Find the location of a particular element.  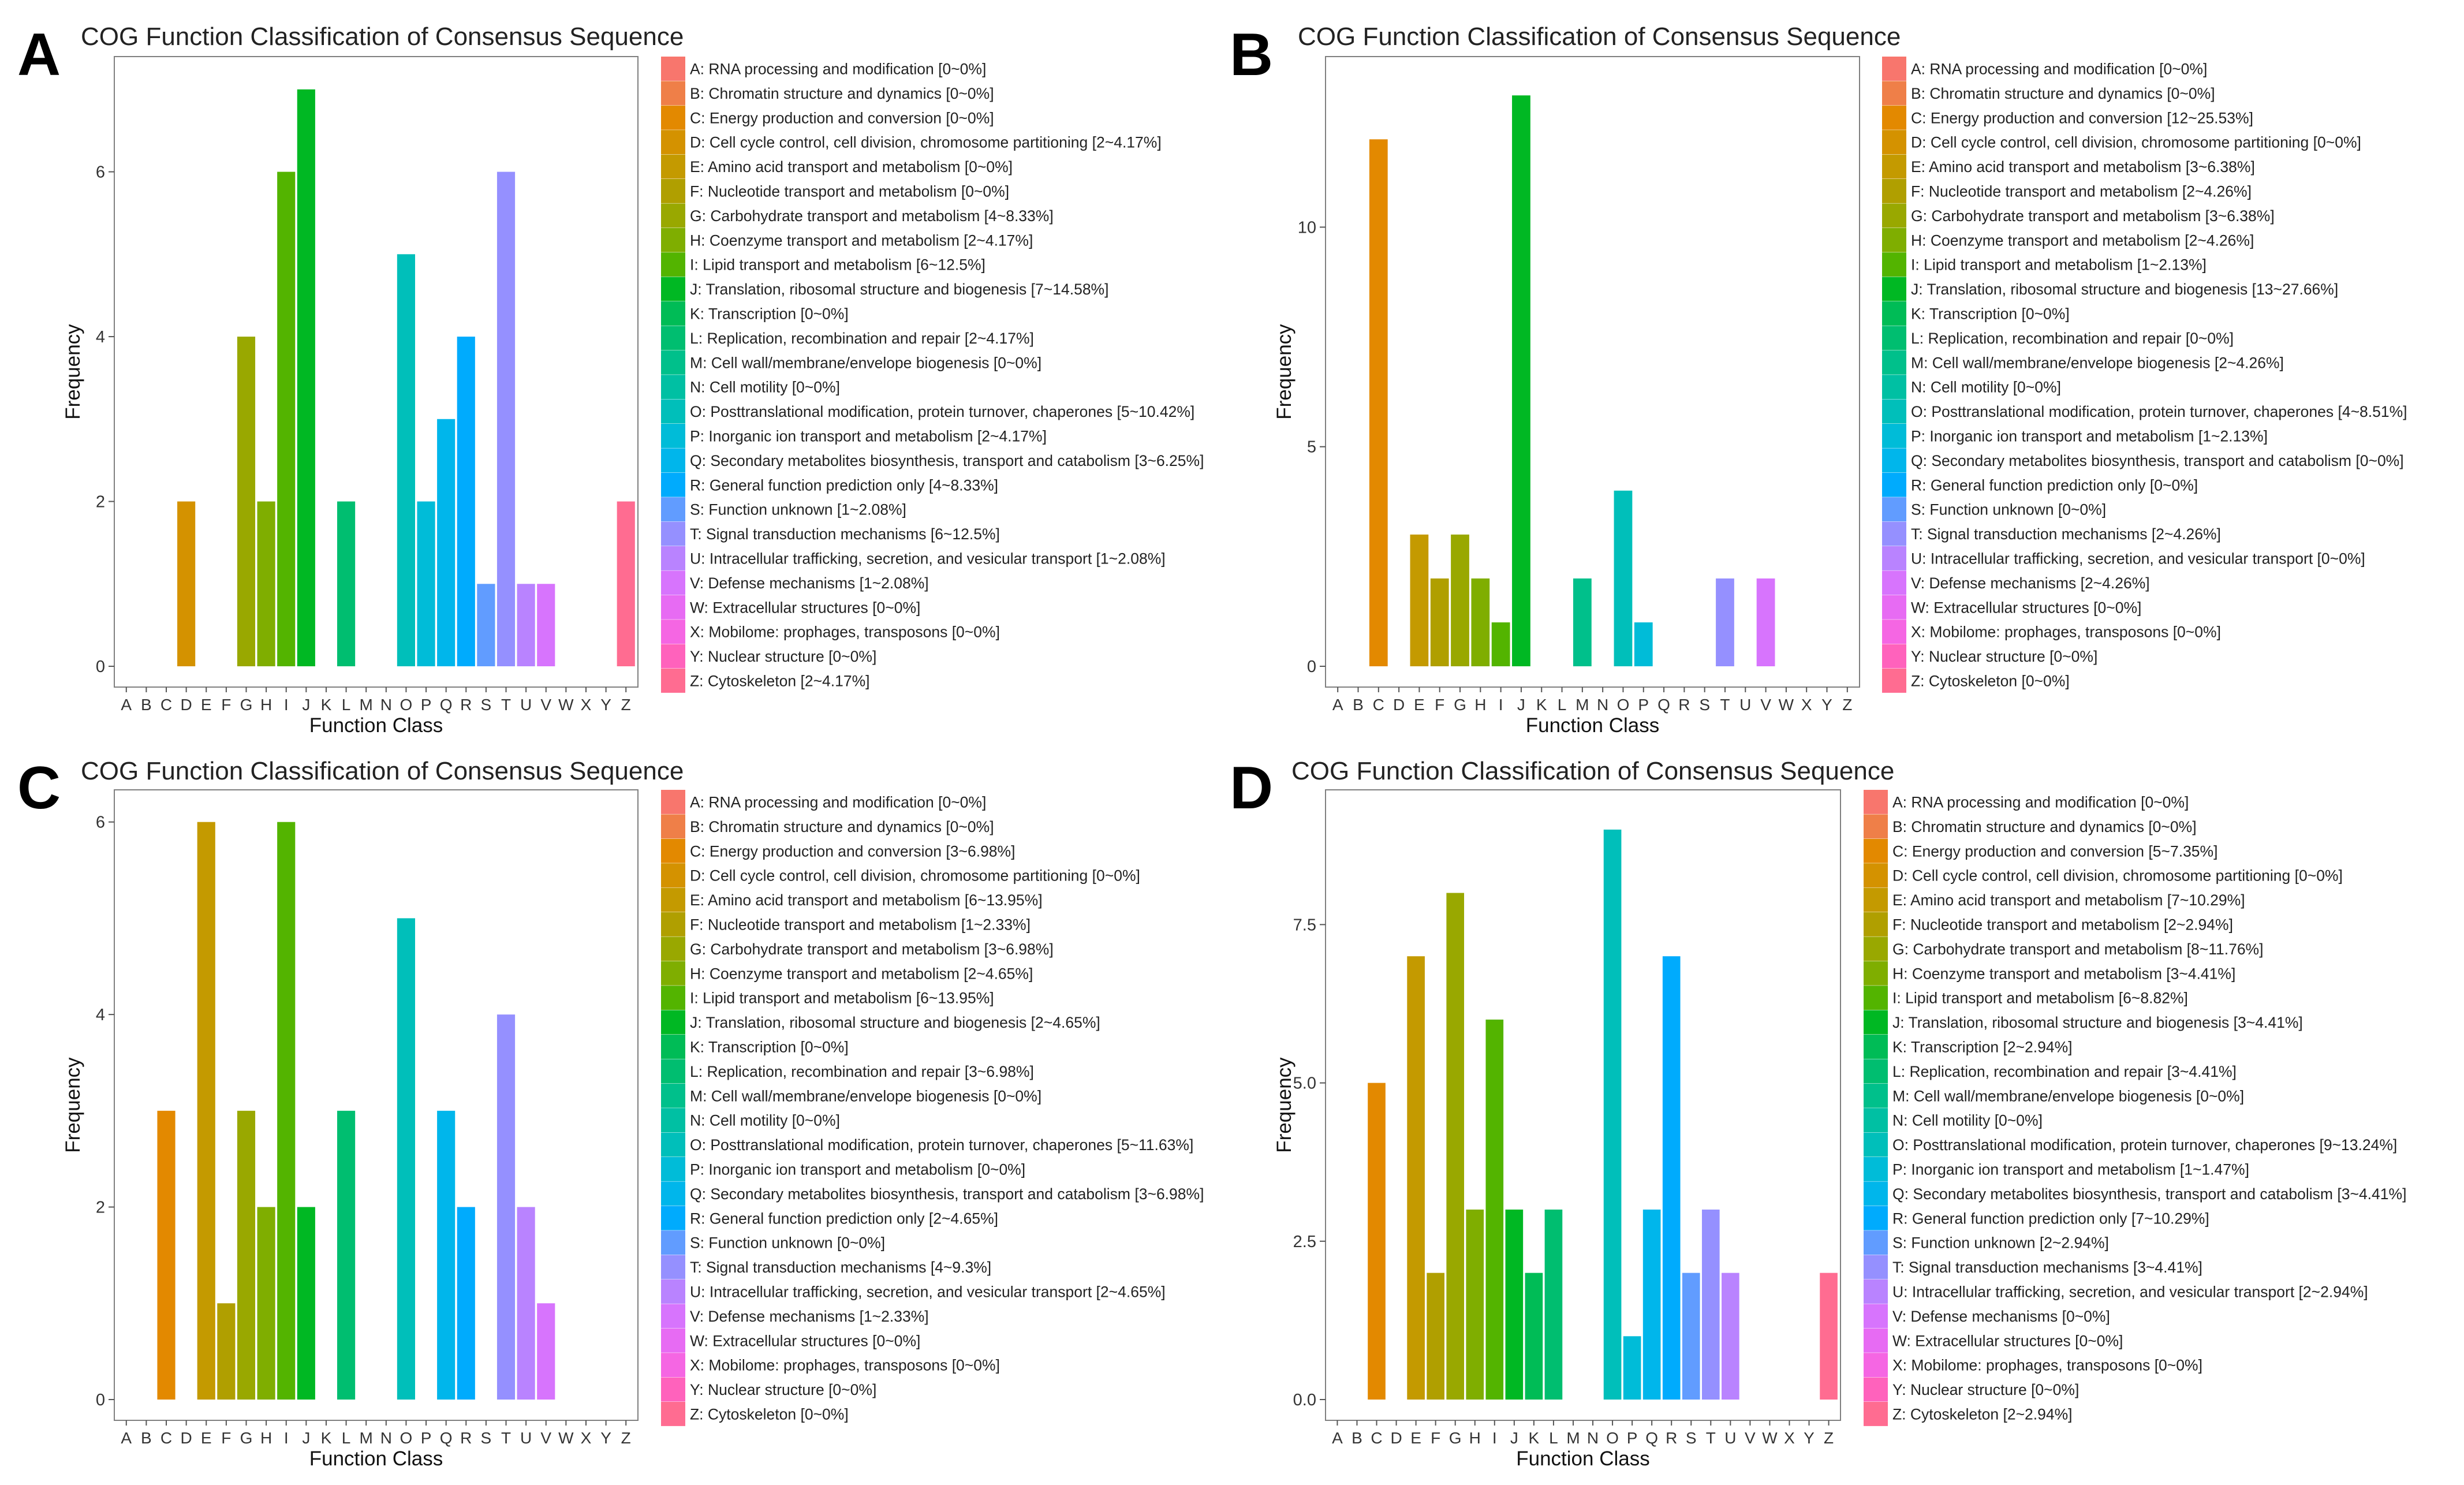

bar-j is located at coordinates (1514, 1304).